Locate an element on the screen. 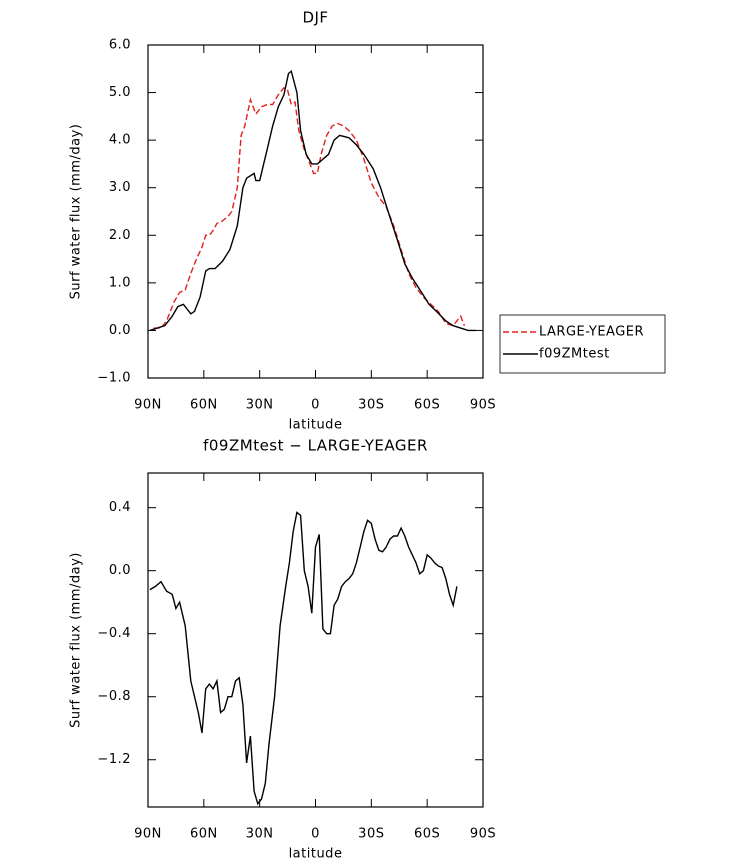  y-tick-label: −0.4 is located at coordinates (114, 633).